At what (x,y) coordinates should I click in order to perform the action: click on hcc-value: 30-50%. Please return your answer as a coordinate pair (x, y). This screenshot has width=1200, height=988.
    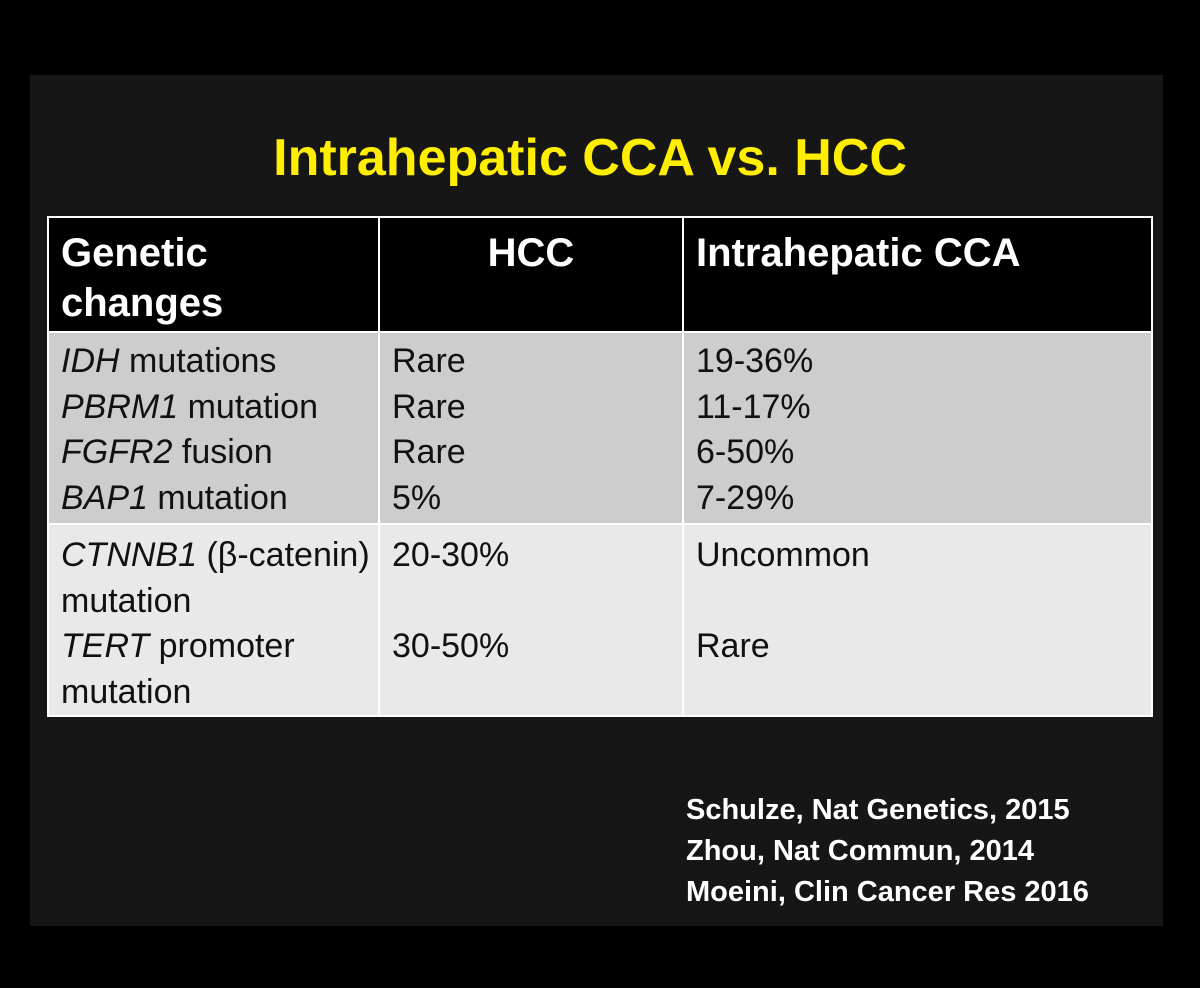
    Looking at the image, I should click on (451, 646).